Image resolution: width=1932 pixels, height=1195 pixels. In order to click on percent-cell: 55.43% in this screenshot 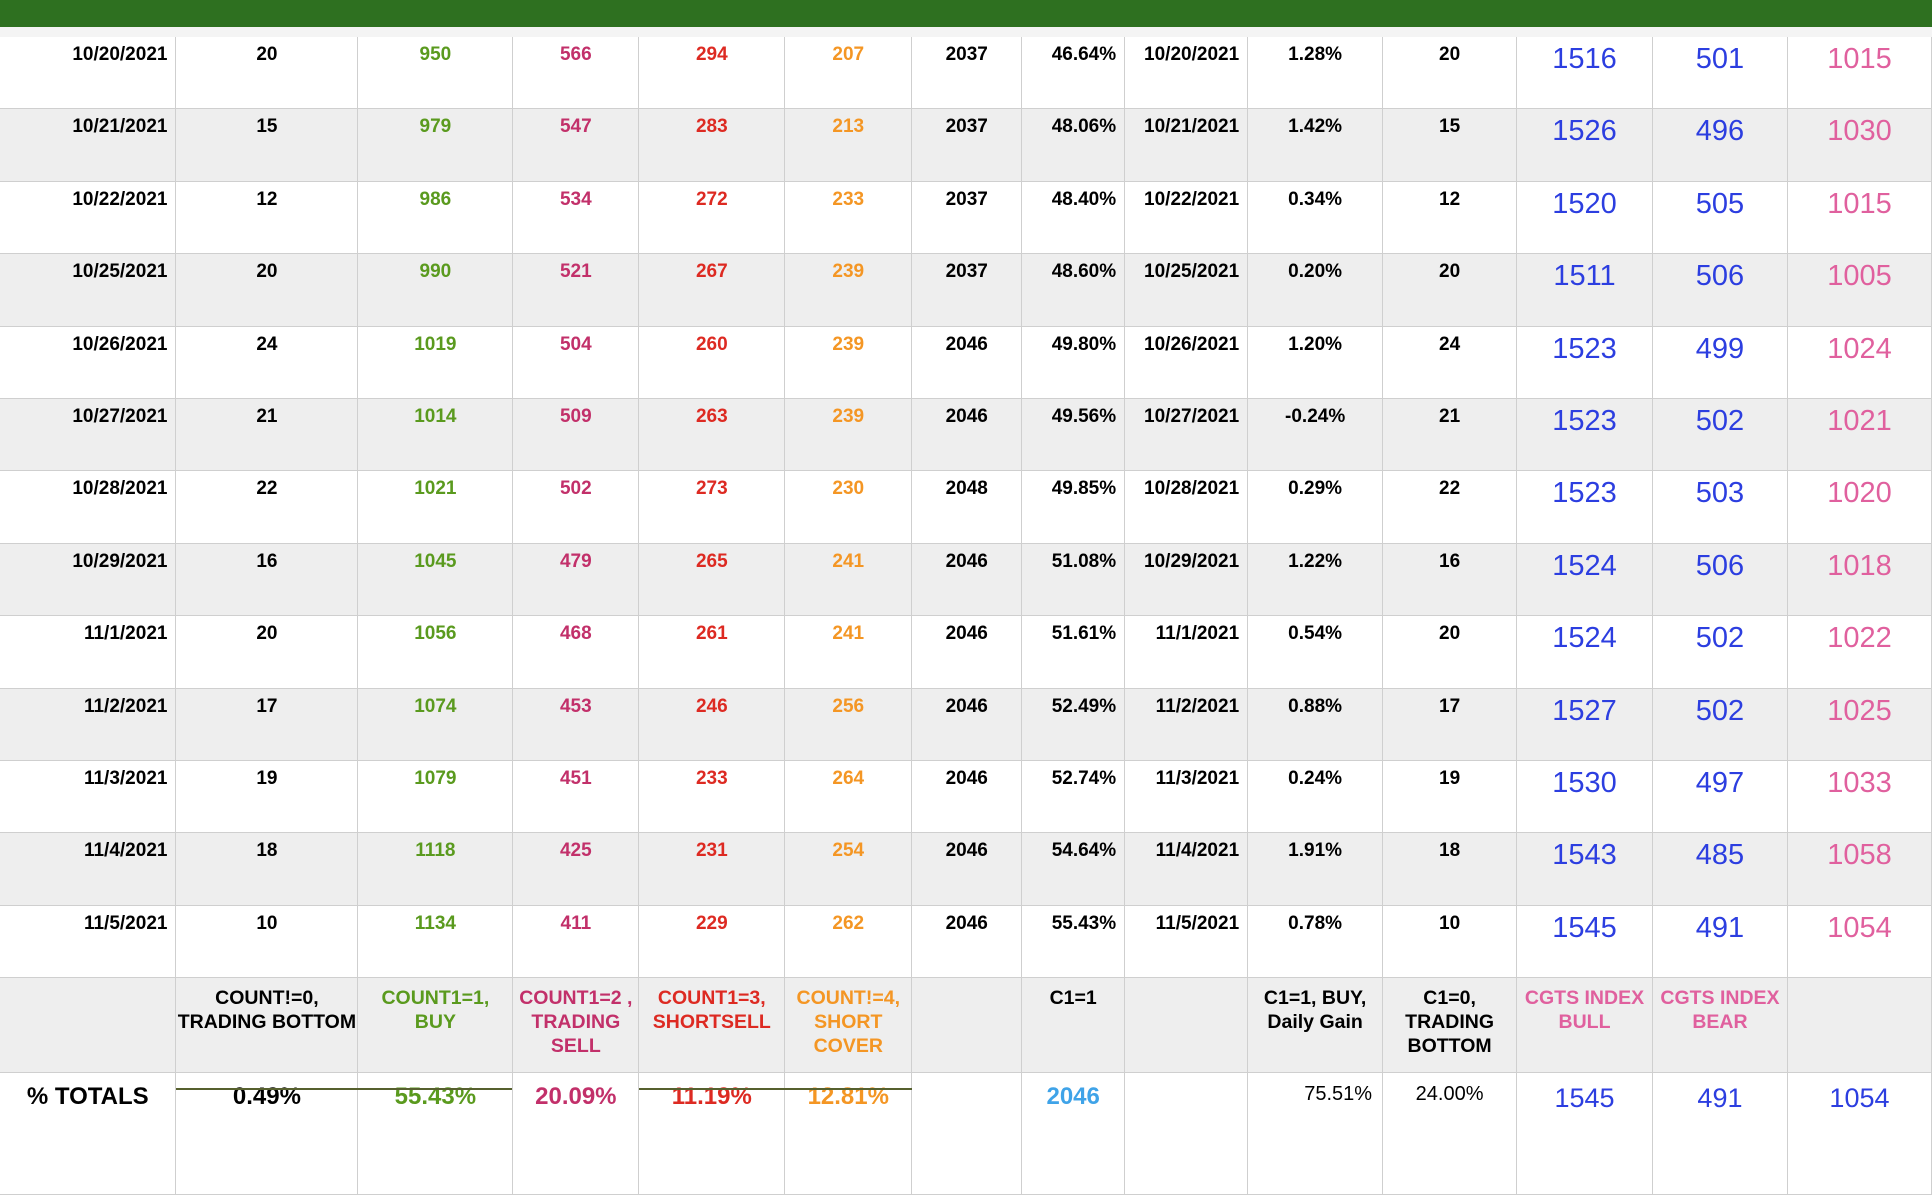, I will do `click(1073, 942)`.